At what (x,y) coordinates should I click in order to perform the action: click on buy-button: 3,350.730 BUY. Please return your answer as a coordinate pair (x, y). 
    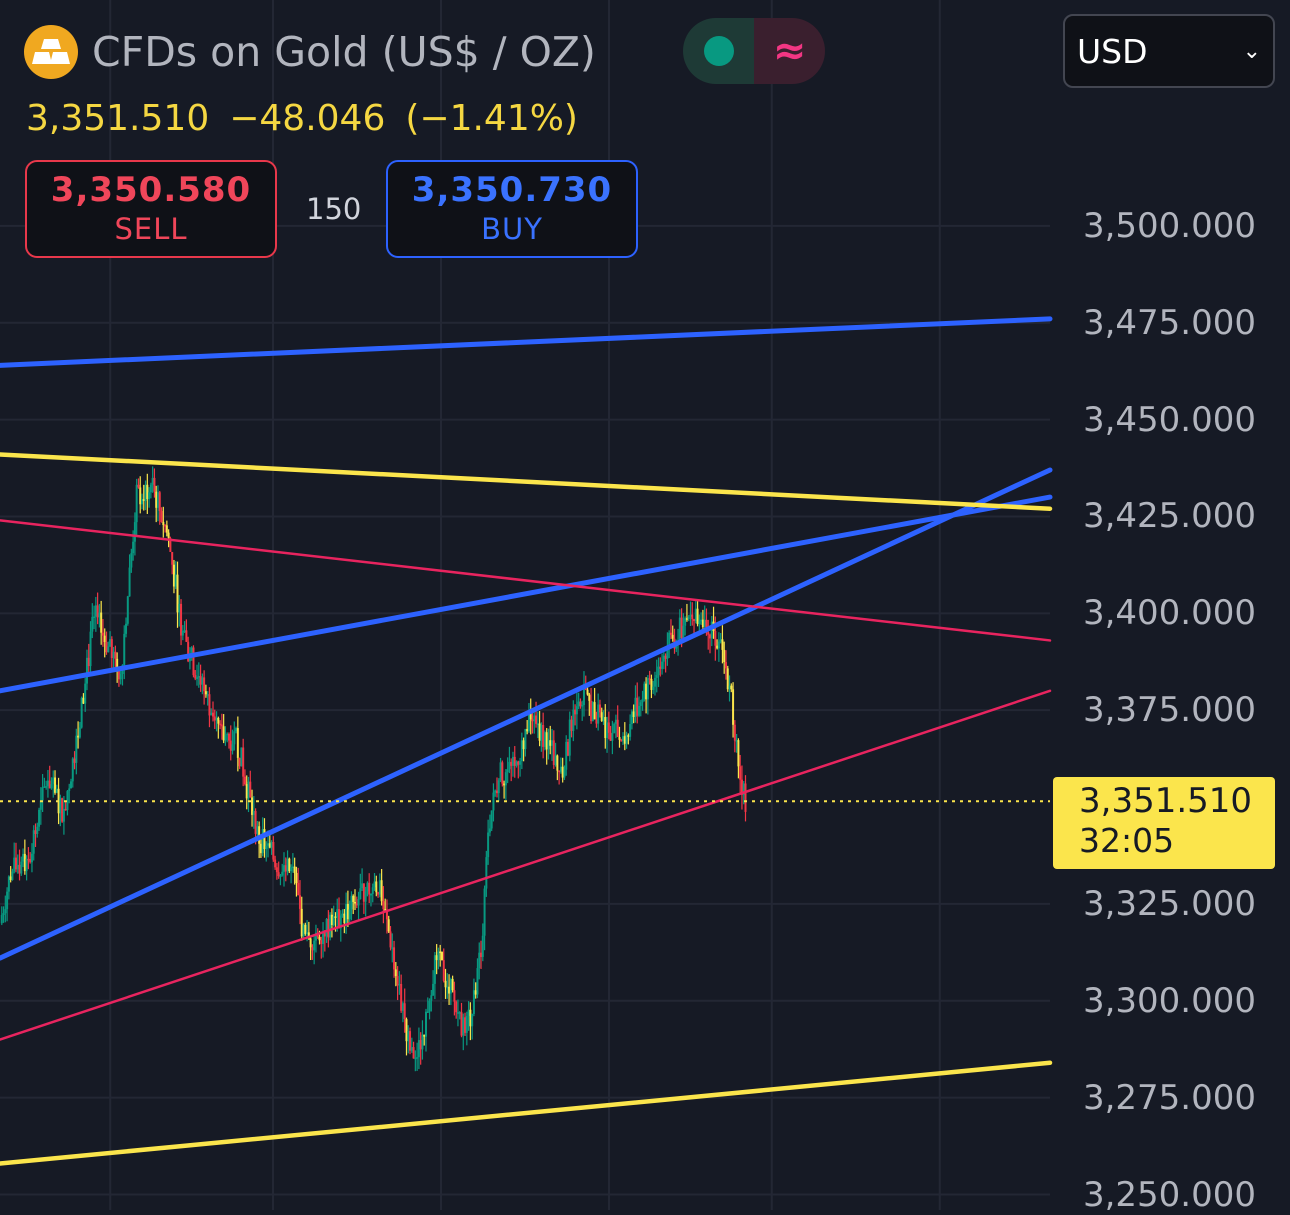
    Looking at the image, I should click on (512, 209).